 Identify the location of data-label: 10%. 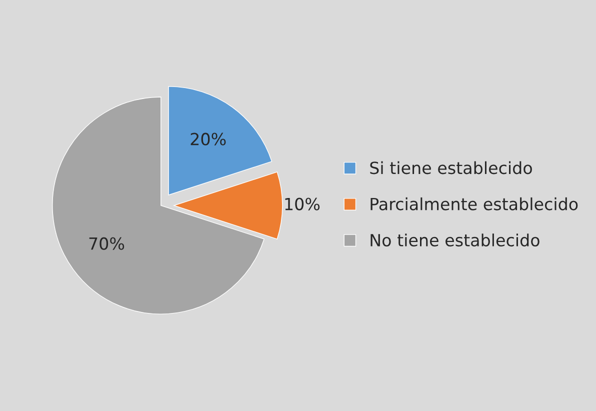
(302, 204).